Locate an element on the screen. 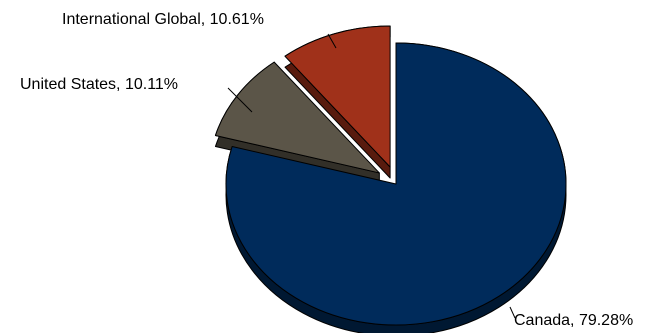 The image size is (660, 333). pie-slice-international-global is located at coordinates (337, 96).